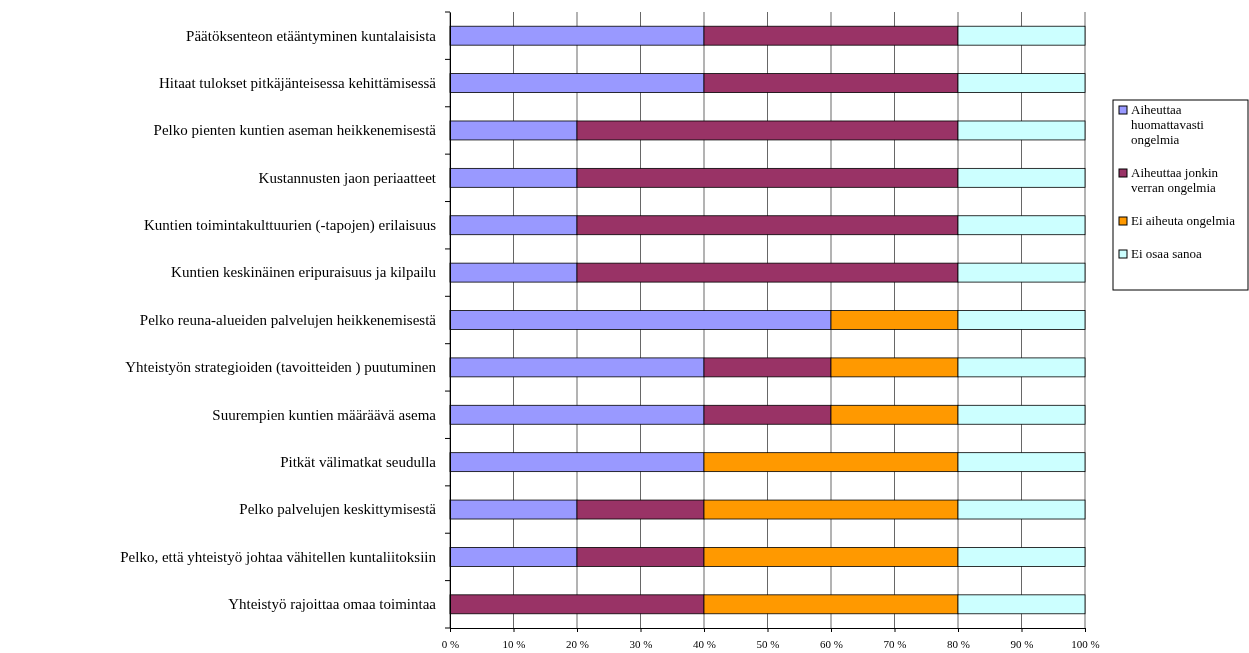 The width and height of the screenshot is (1249, 653). Describe the element at coordinates (290, 226) in the screenshot. I see `y-tick-label: Kuntien toimintakulttuurien (-tapojen) erilaisuus` at that location.